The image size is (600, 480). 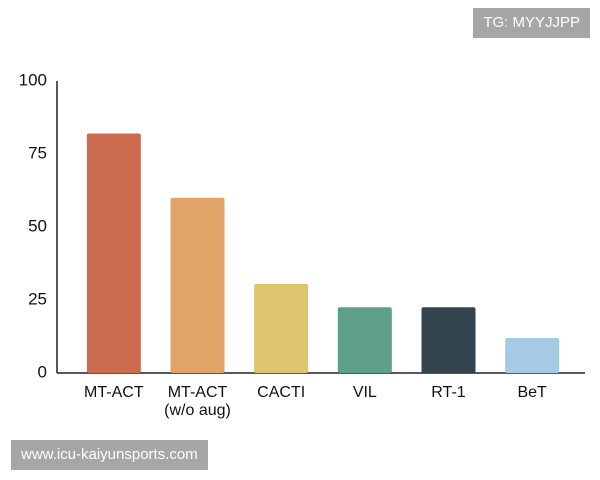 What do you see at coordinates (281, 392) in the screenshot?
I see `x-tick-label: CACTI` at bounding box center [281, 392].